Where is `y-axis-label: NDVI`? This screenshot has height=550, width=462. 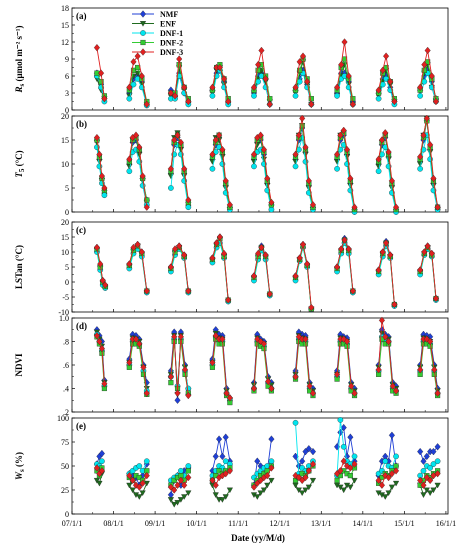 y-axis-label: NDVI is located at coordinates (19, 364).